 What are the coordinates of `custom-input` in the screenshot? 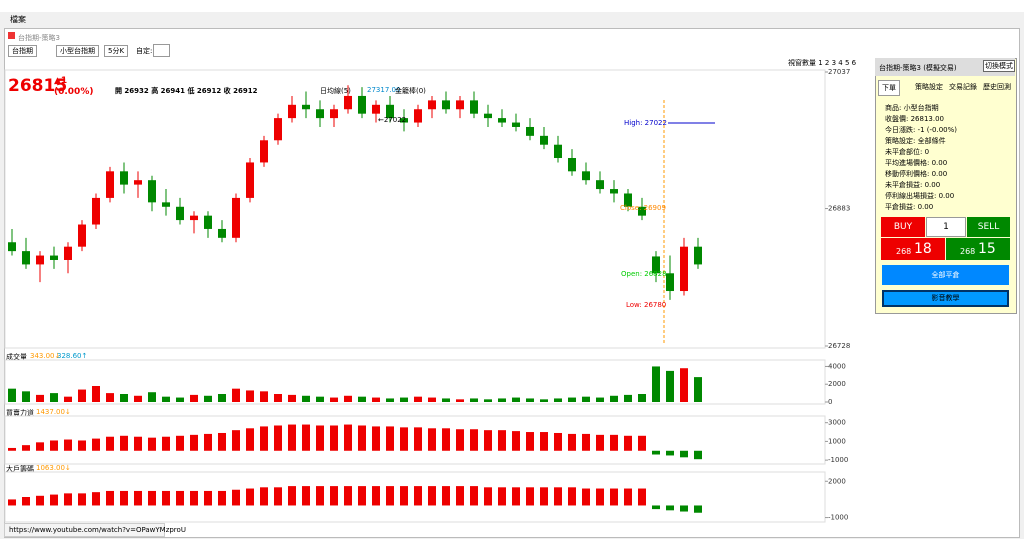 It's located at (161, 50).